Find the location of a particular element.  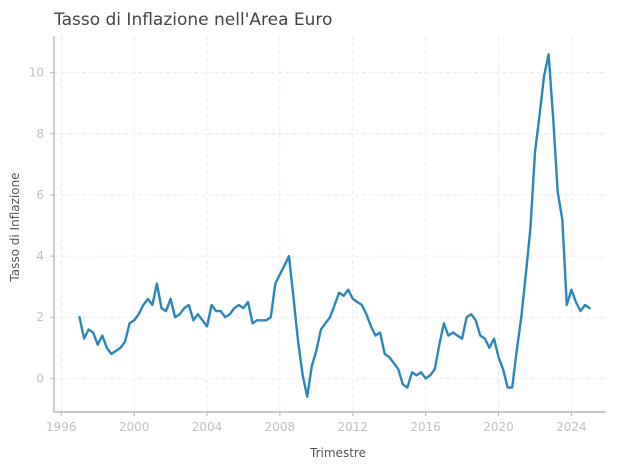

x-tick-label: 2000 is located at coordinates (134, 427).